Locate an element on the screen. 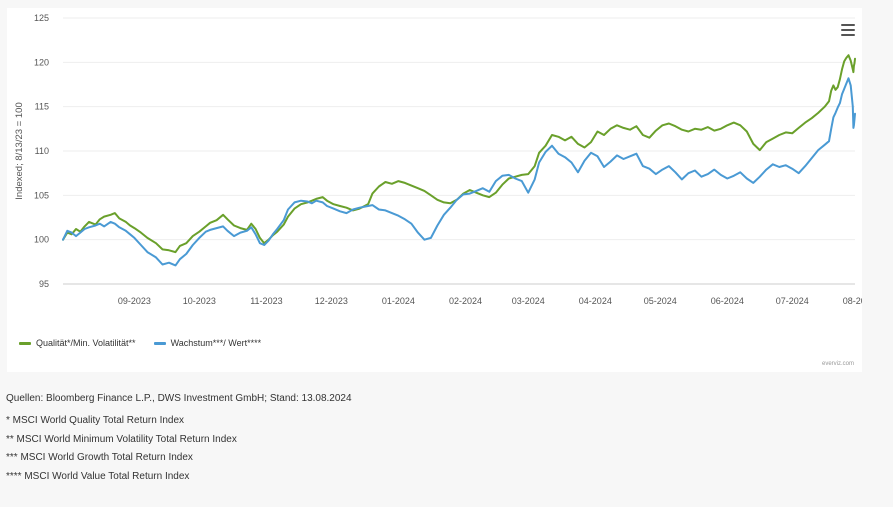 The height and width of the screenshot is (507, 893). x-tick-label: 06-2024 is located at coordinates (727, 301).